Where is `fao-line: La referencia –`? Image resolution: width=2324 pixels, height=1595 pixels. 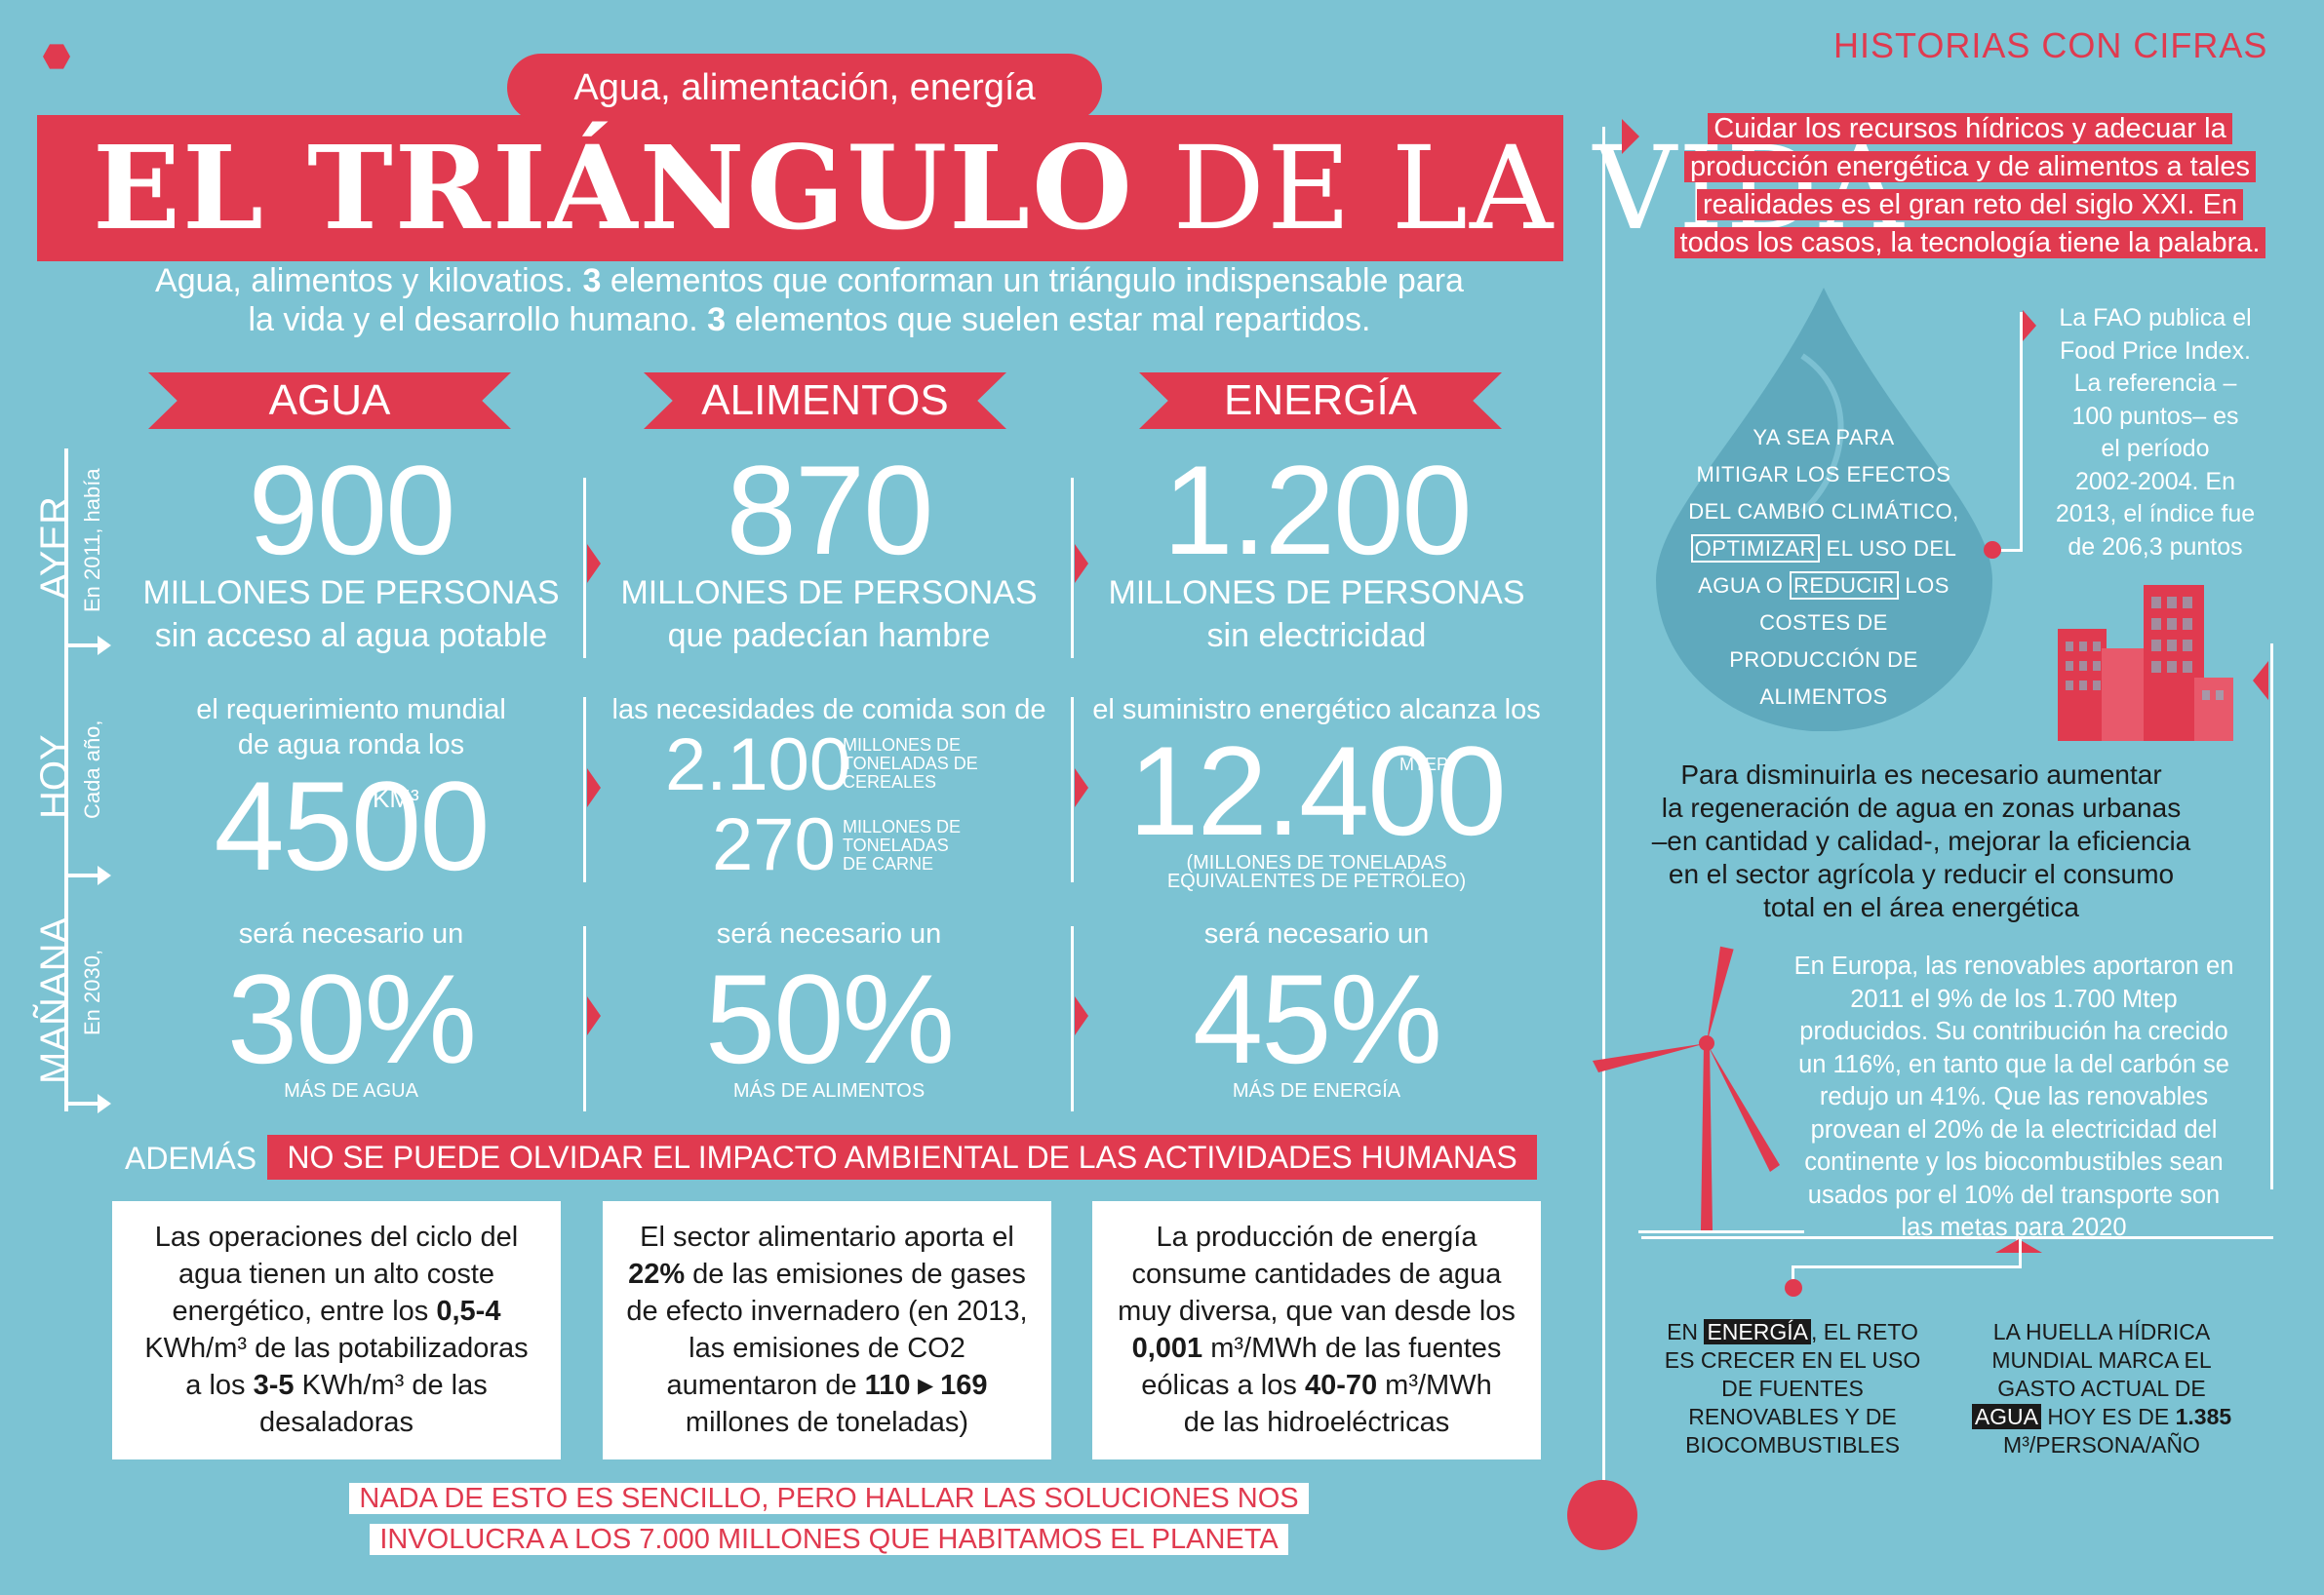
fao-line: La referencia – is located at coordinates (2155, 383).